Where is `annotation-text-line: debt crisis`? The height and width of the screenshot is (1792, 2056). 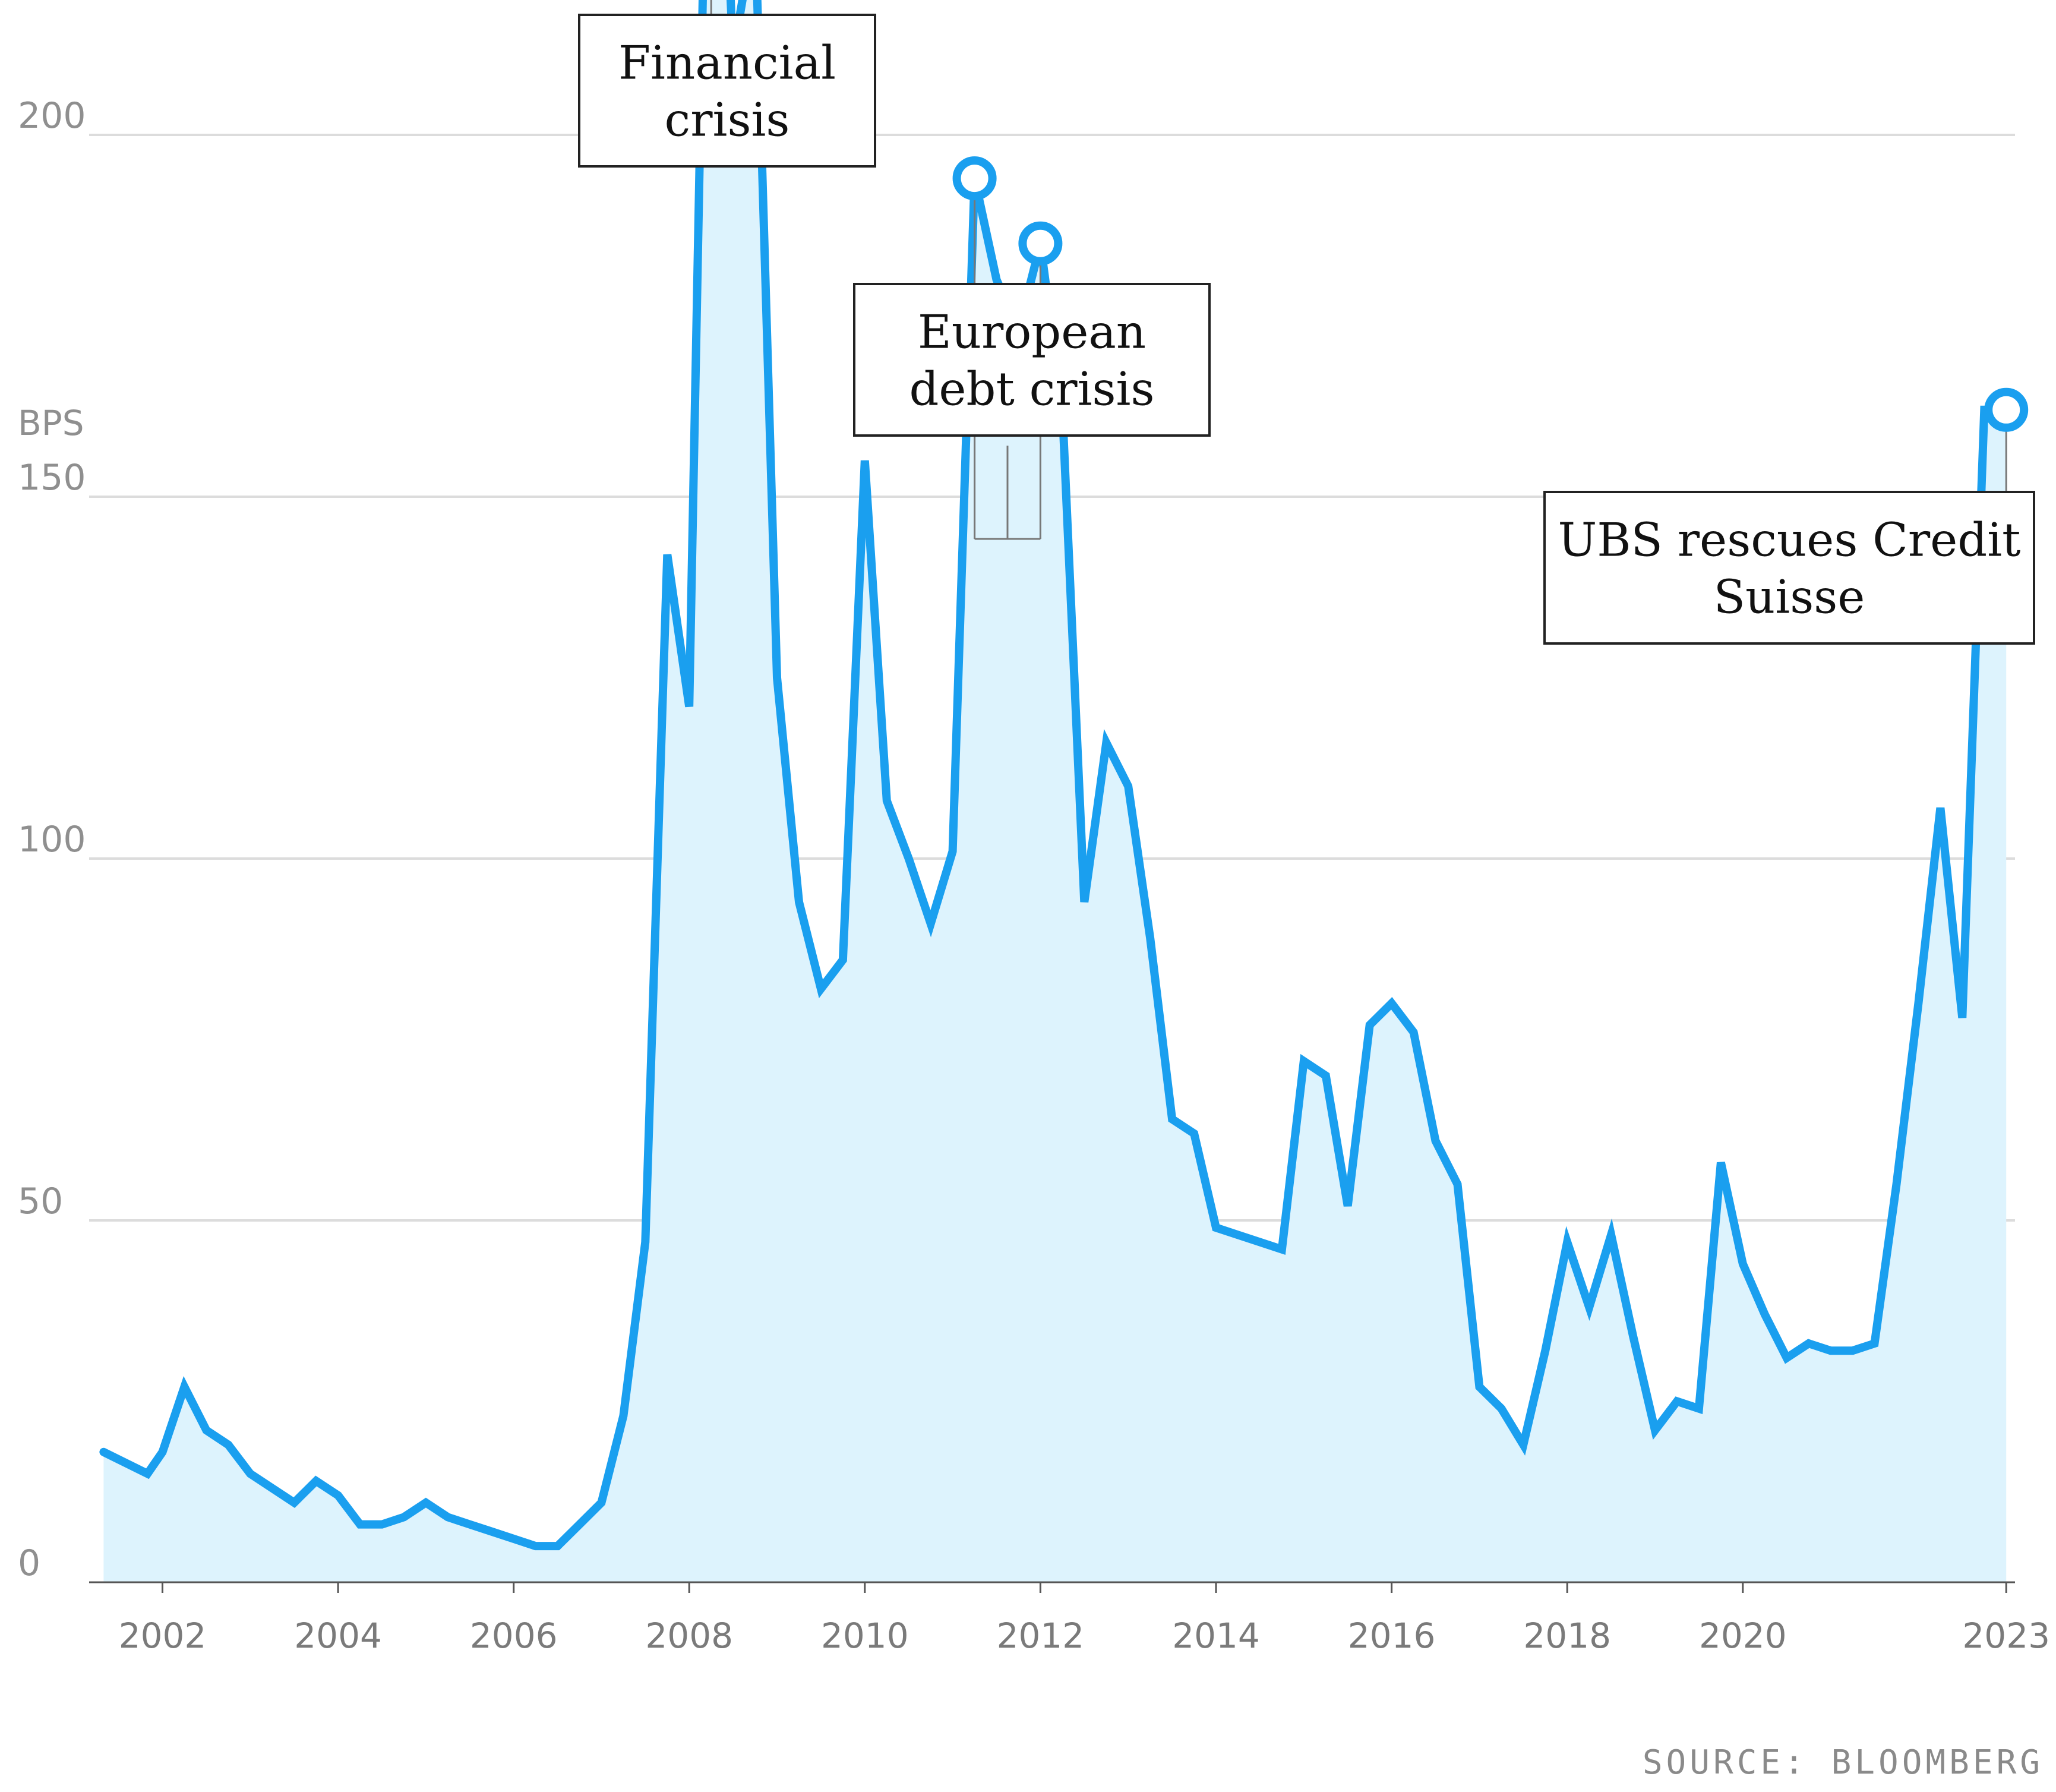
annotation-text-line: debt crisis is located at coordinates (1031, 390).